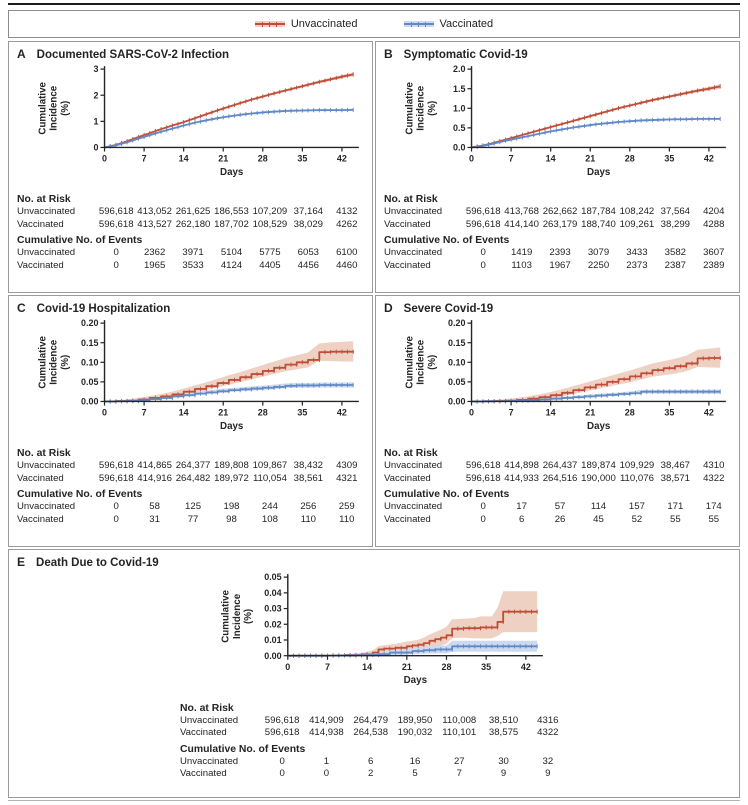  What do you see at coordinates (191, 266) in the screenshot?
I see `events-row-vaccinated: Vaccinated 0 1965 3533 4124 4405 4456 4460` at bounding box center [191, 266].